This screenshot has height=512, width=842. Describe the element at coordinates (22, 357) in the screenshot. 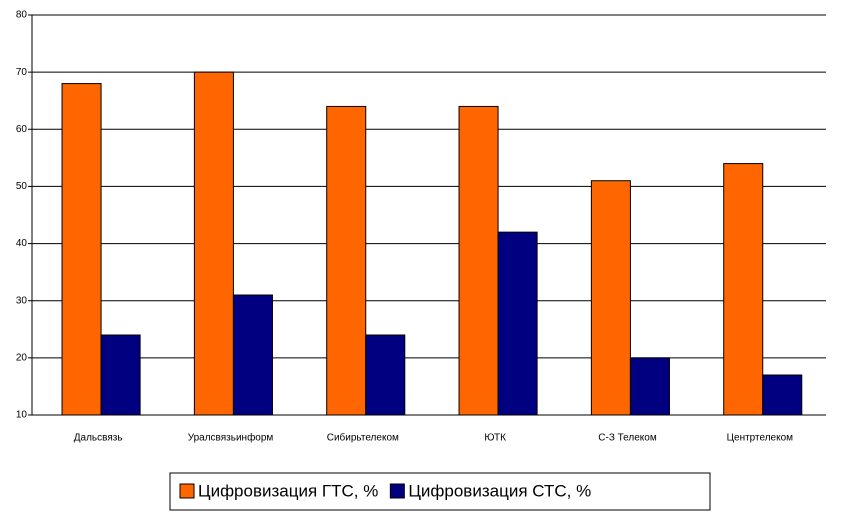

I see `y-tick-label: 20` at that location.